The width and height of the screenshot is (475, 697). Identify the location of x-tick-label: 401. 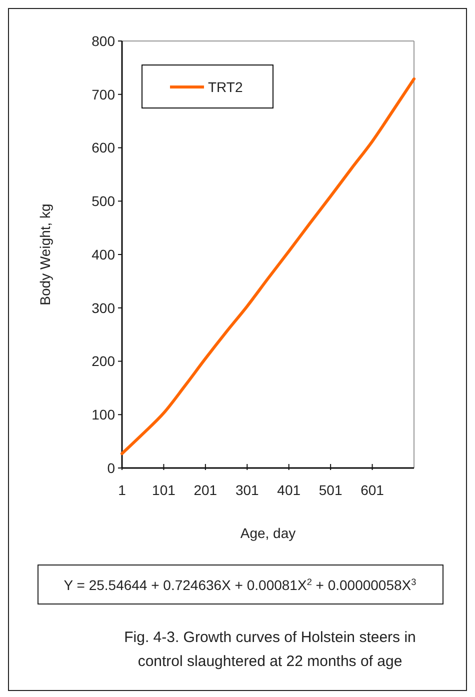
(289, 490).